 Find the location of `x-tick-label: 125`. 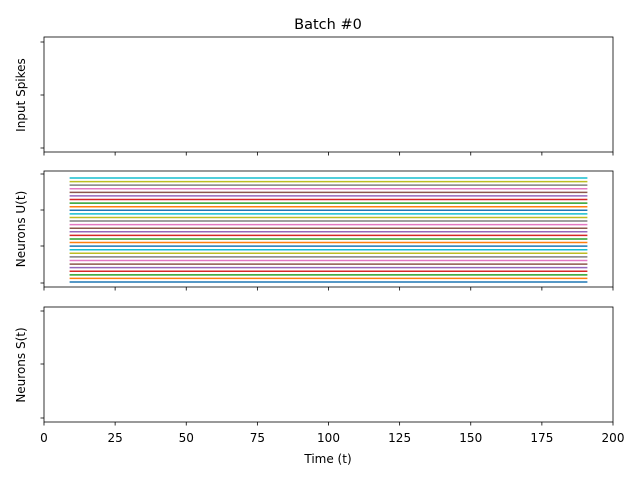

x-tick-label: 125 is located at coordinates (399, 438).